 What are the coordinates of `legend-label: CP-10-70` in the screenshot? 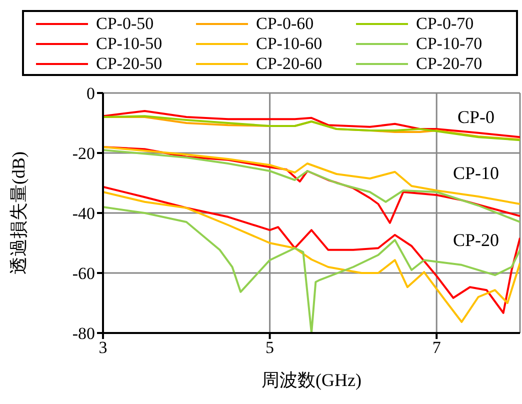 It's located at (449, 44).